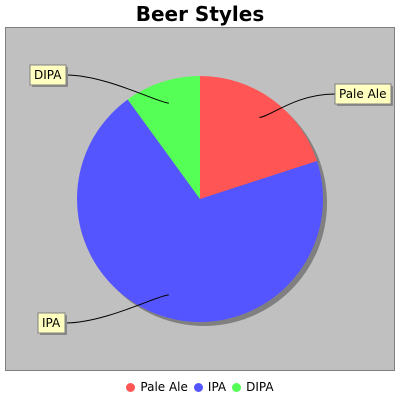 This screenshot has width=400, height=400. I want to click on slice-label-dipa: DIPA, so click(48, 75).